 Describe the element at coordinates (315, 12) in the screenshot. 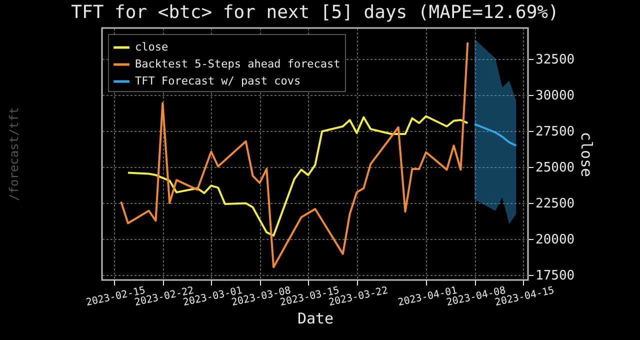

I see `chart-title: TFT for <btc> for next [5] days (MAPE=12.69%)` at that location.